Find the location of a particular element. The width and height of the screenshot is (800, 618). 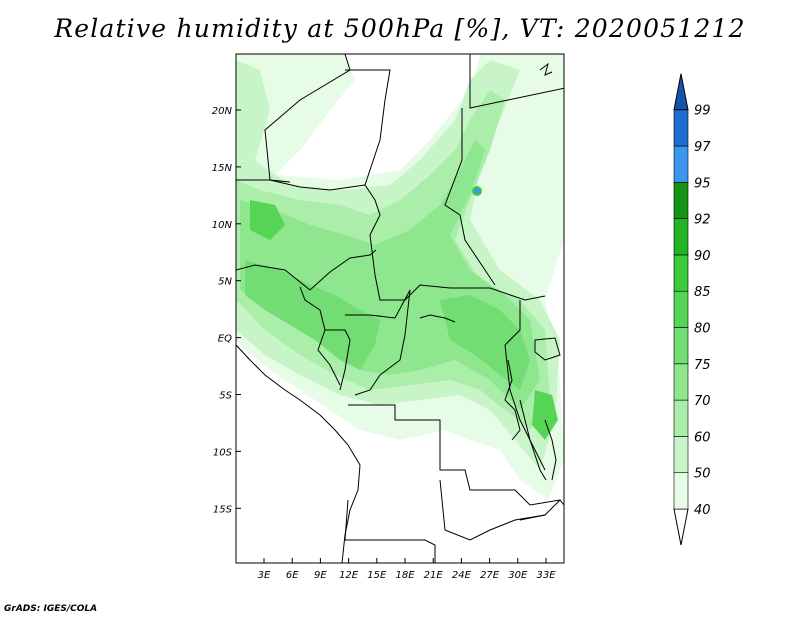

river-congo is located at coordinates (437, 318).